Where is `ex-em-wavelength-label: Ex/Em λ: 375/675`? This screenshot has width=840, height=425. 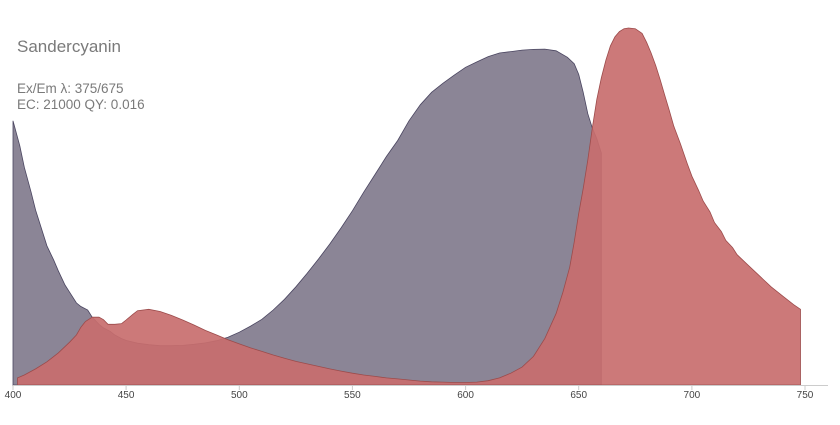
ex-em-wavelength-label: Ex/Em λ: 375/675 is located at coordinates (70, 88).